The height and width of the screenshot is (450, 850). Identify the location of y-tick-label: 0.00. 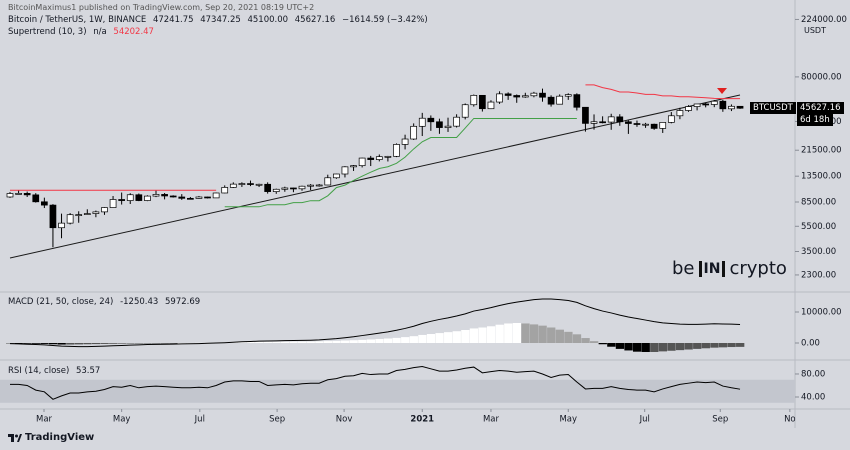
(810, 344).